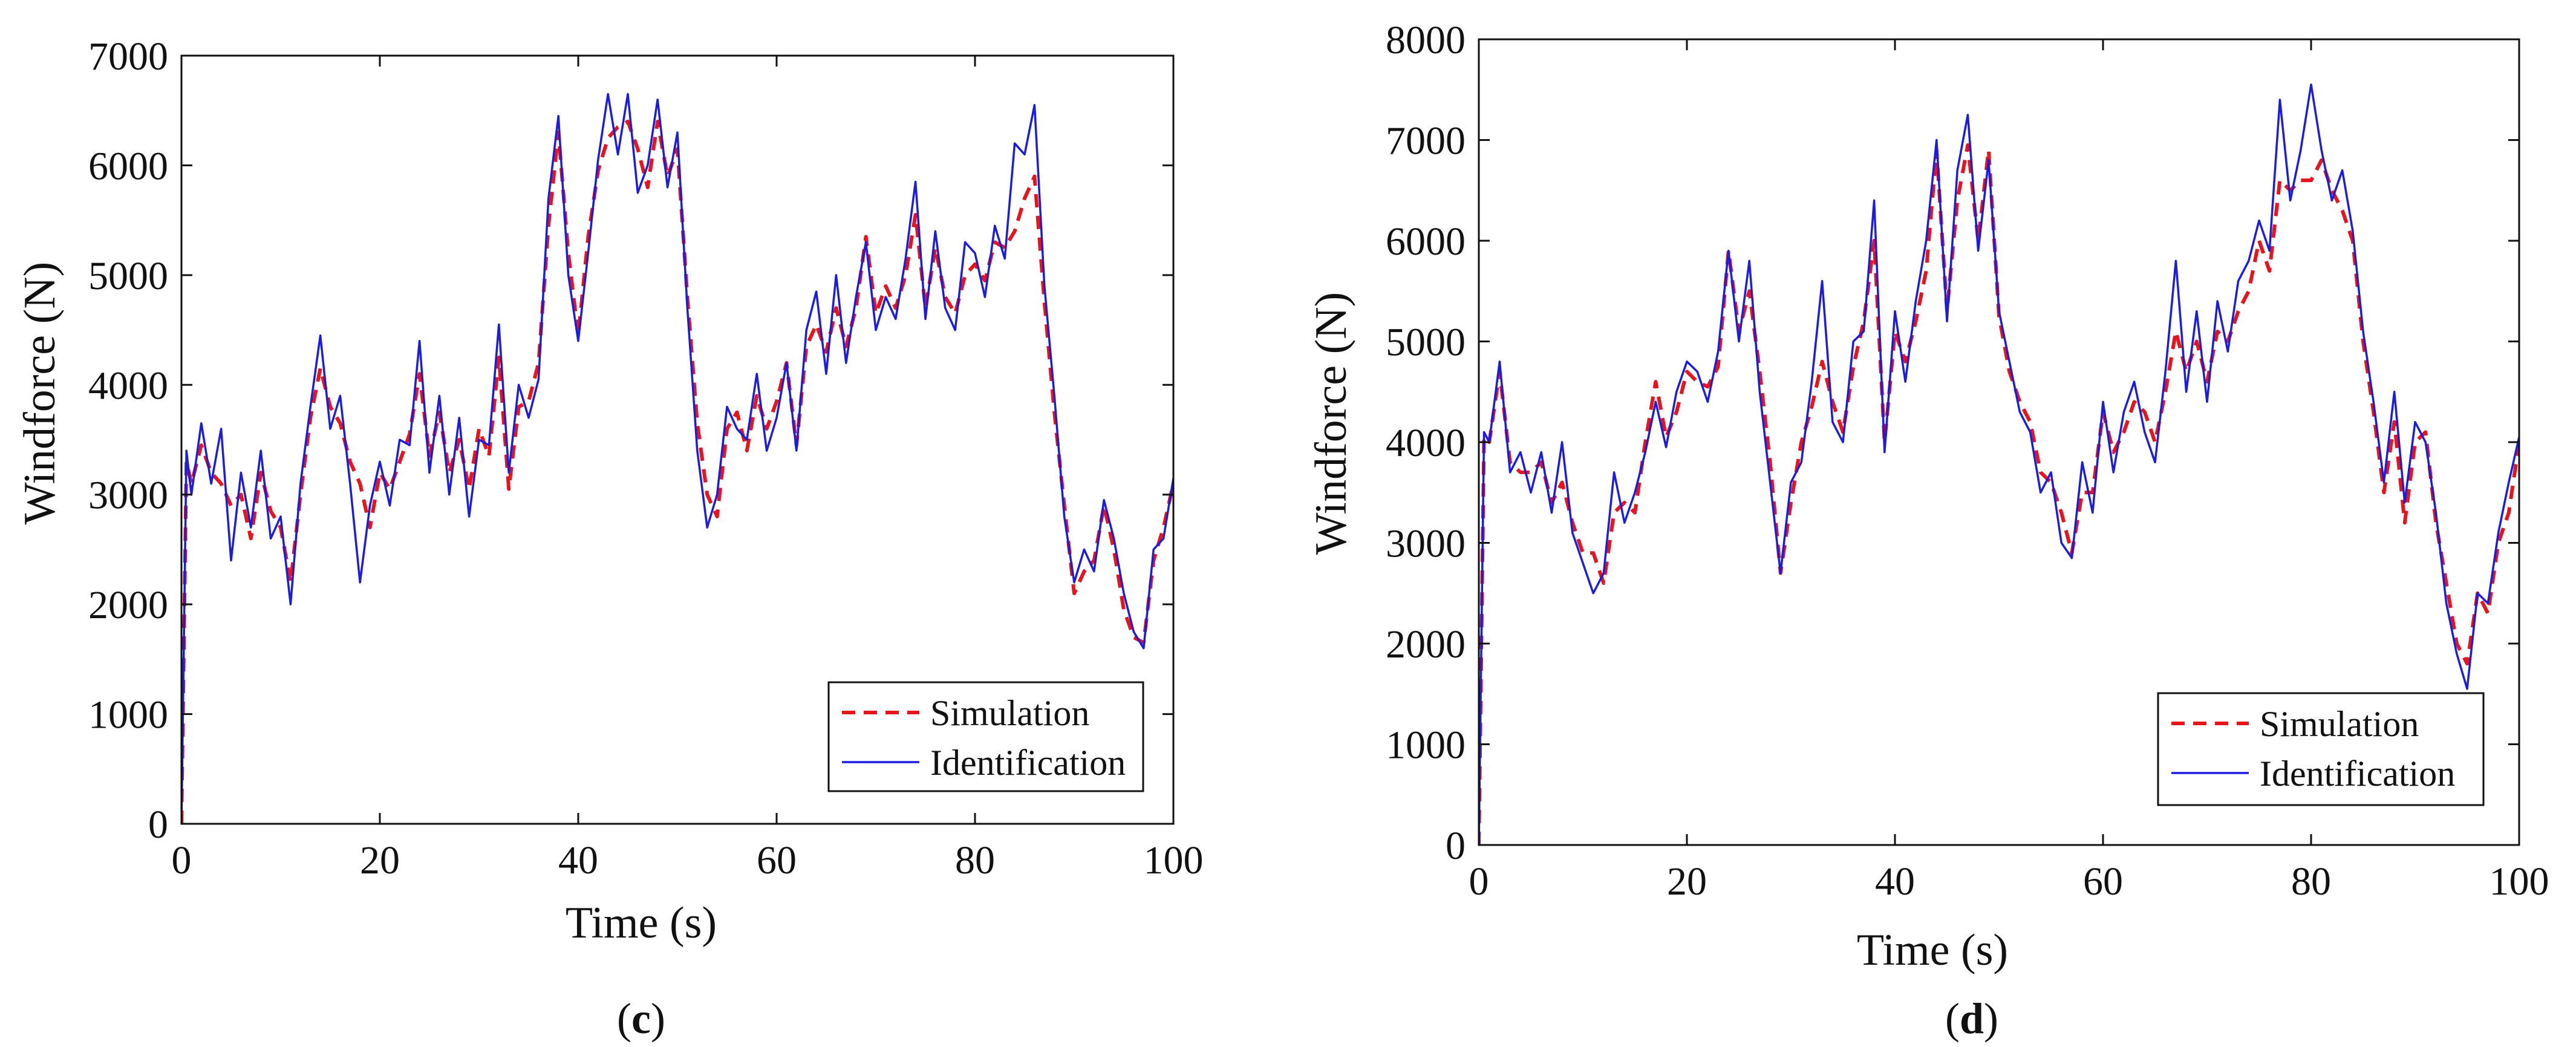 The image size is (2576, 1047). I want to click on panel-letter-d: d, so click(1972, 1018).